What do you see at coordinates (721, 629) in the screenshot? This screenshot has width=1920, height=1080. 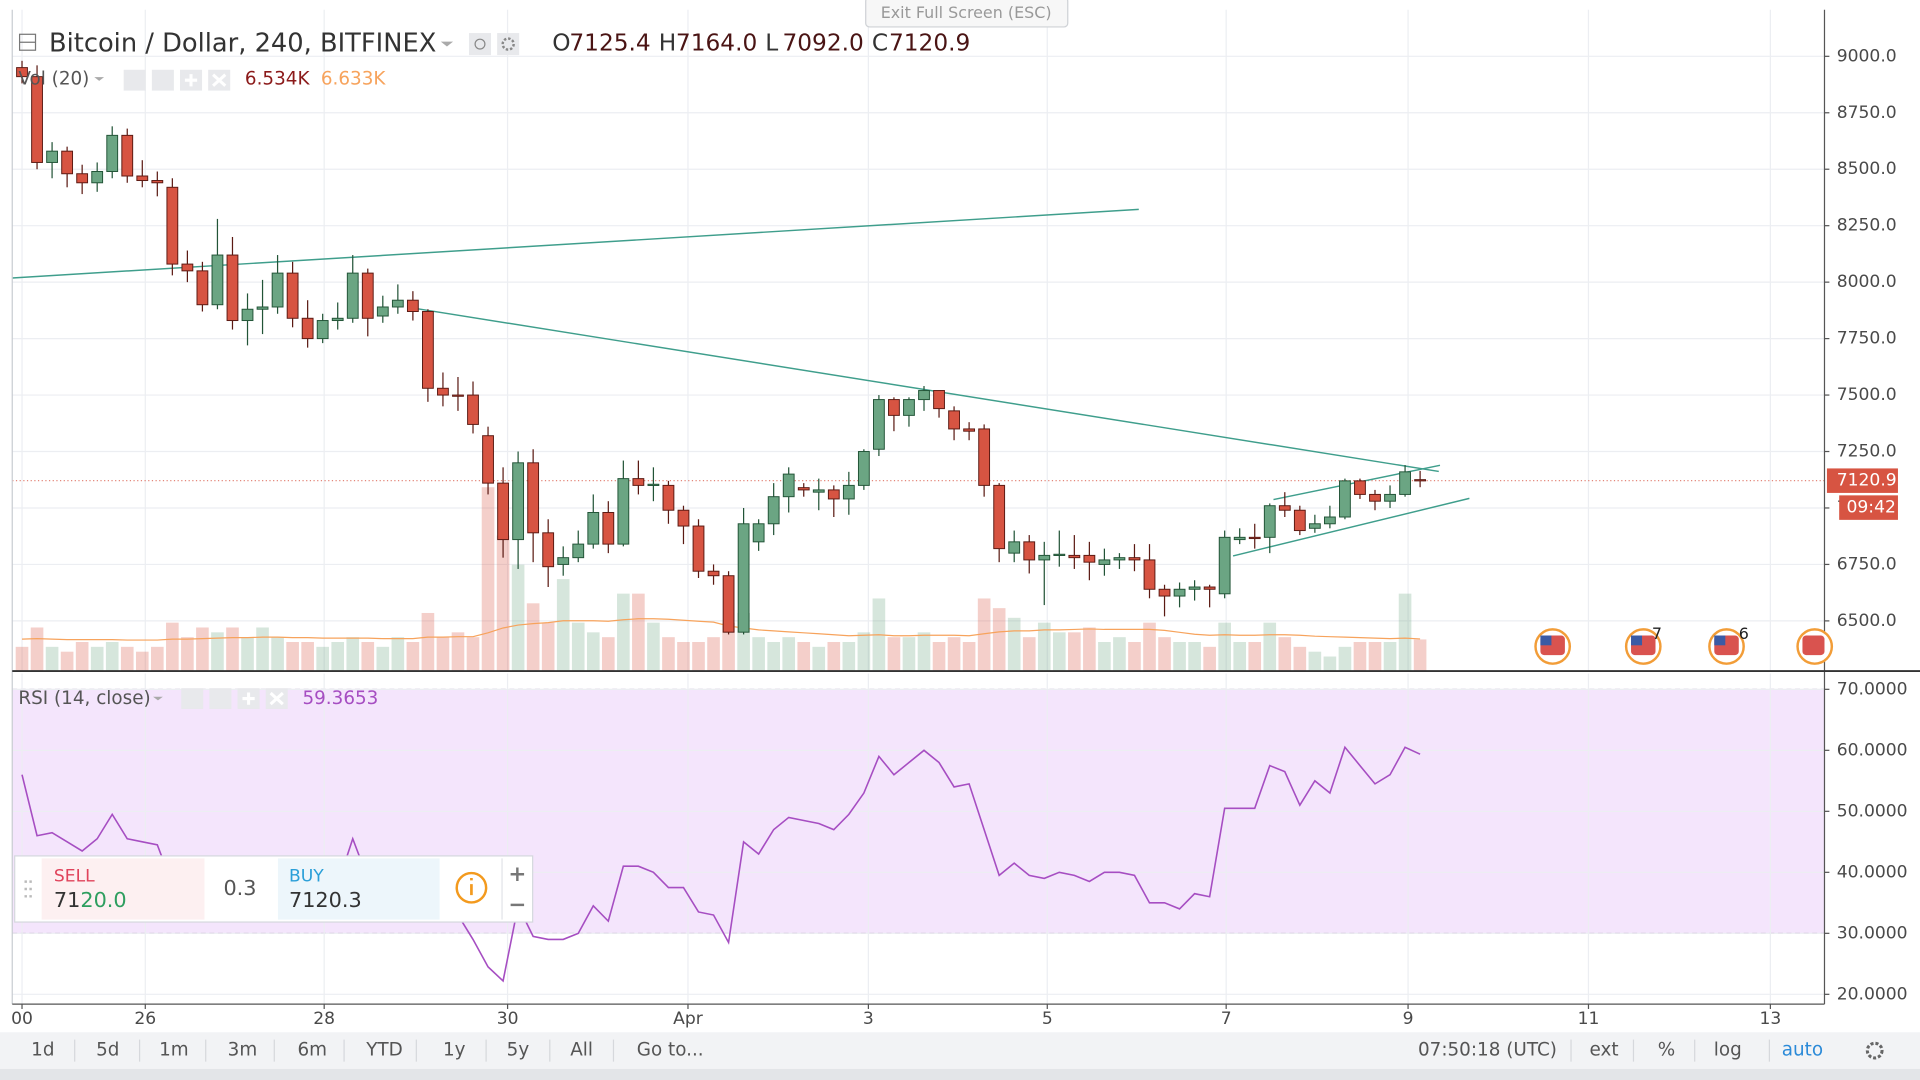 I see `volume-ma-line` at bounding box center [721, 629].